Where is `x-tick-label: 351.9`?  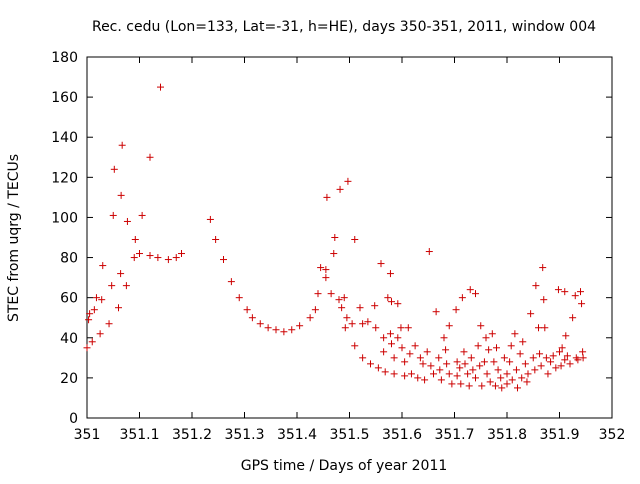
x-tick-label: 351.9 is located at coordinates (559, 435).